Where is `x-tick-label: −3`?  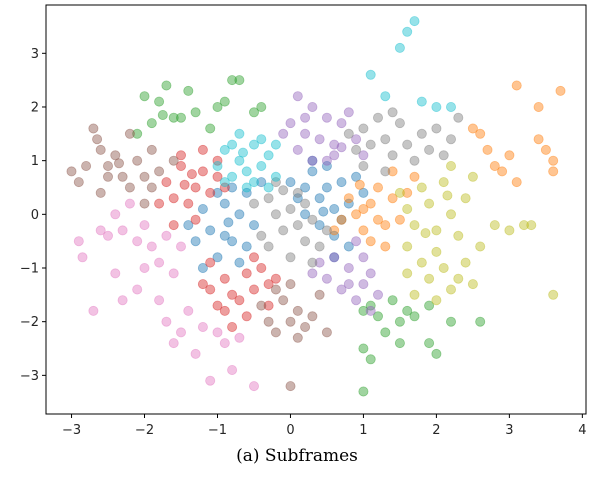
x-tick-label: −3 is located at coordinates (71, 430).